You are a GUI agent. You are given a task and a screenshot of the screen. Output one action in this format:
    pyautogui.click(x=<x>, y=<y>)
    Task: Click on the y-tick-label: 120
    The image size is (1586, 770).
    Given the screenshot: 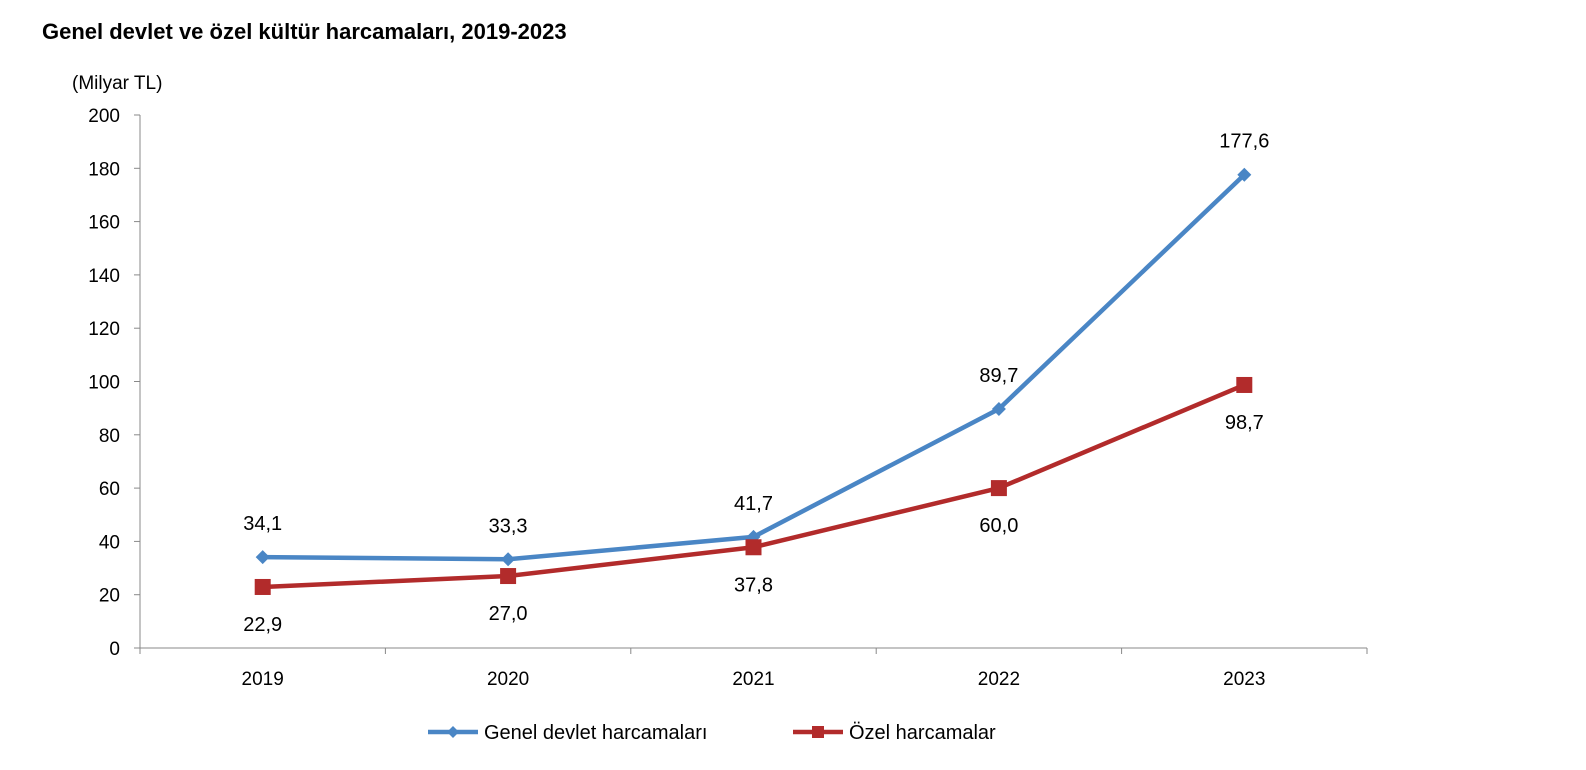 What is the action you would take?
    pyautogui.click(x=104, y=329)
    